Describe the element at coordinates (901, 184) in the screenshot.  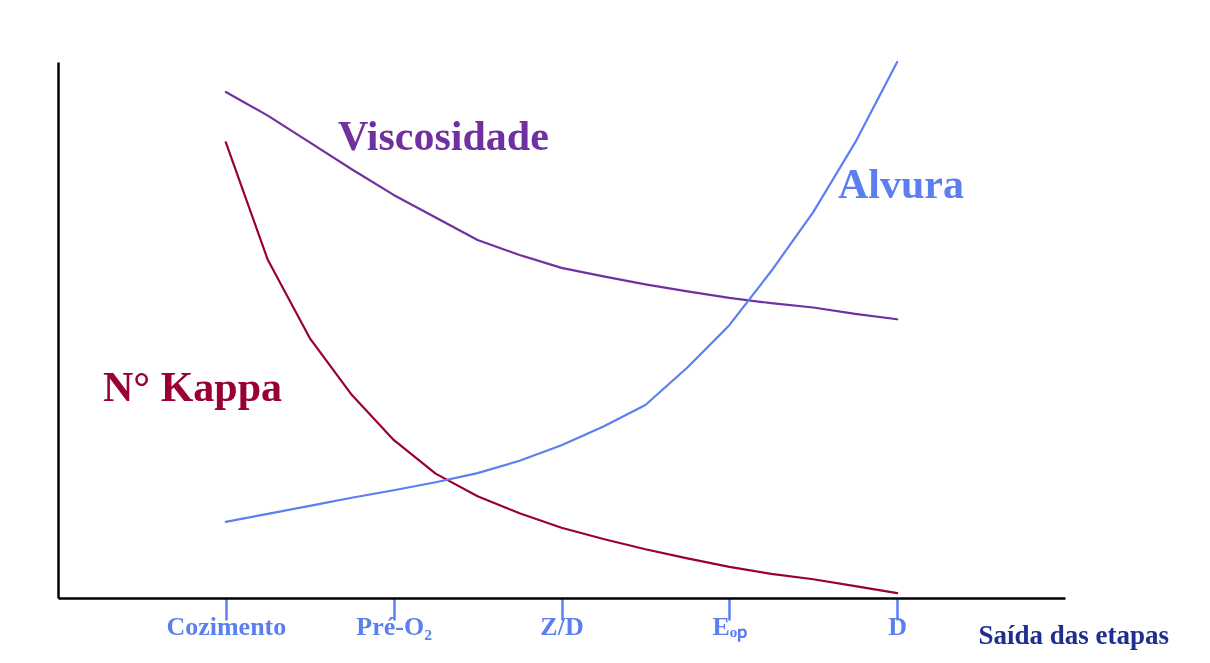
I see `series-label: Alvura` at that location.